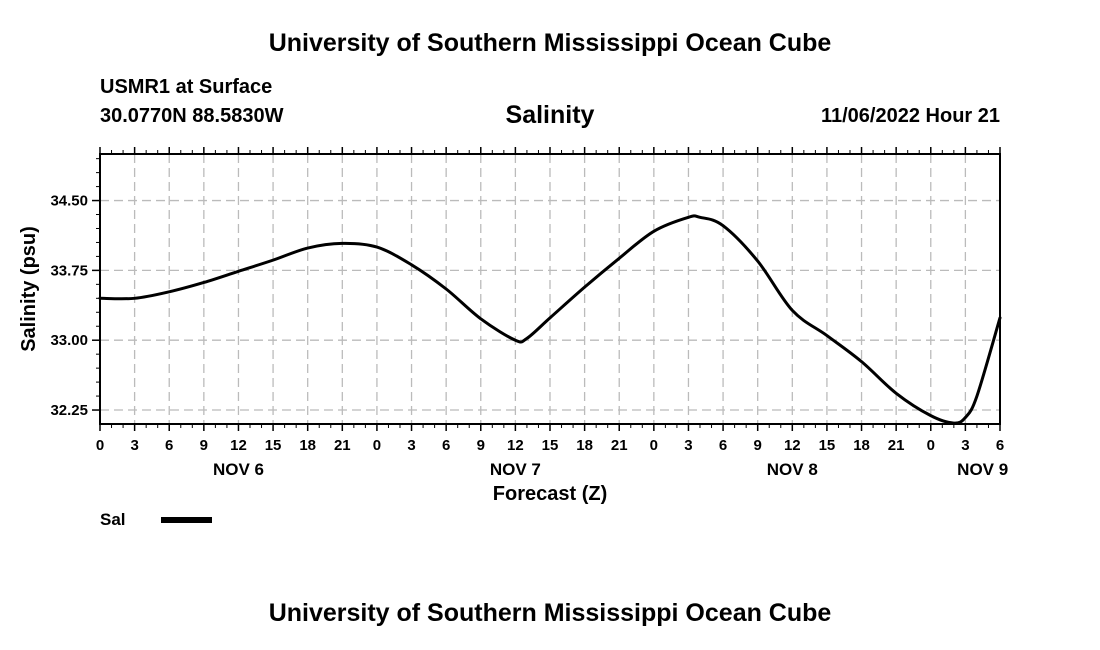 The height and width of the screenshot is (650, 1100). What do you see at coordinates (113, 519) in the screenshot?
I see `legend-label: Sal` at bounding box center [113, 519].